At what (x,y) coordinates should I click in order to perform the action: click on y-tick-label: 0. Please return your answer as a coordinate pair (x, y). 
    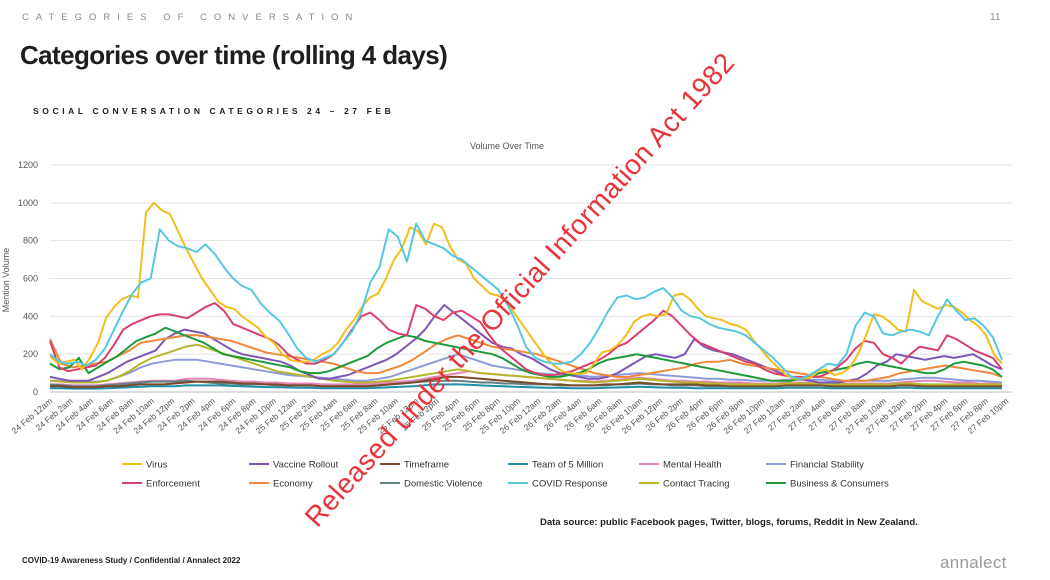
    Looking at the image, I should click on (35, 392).